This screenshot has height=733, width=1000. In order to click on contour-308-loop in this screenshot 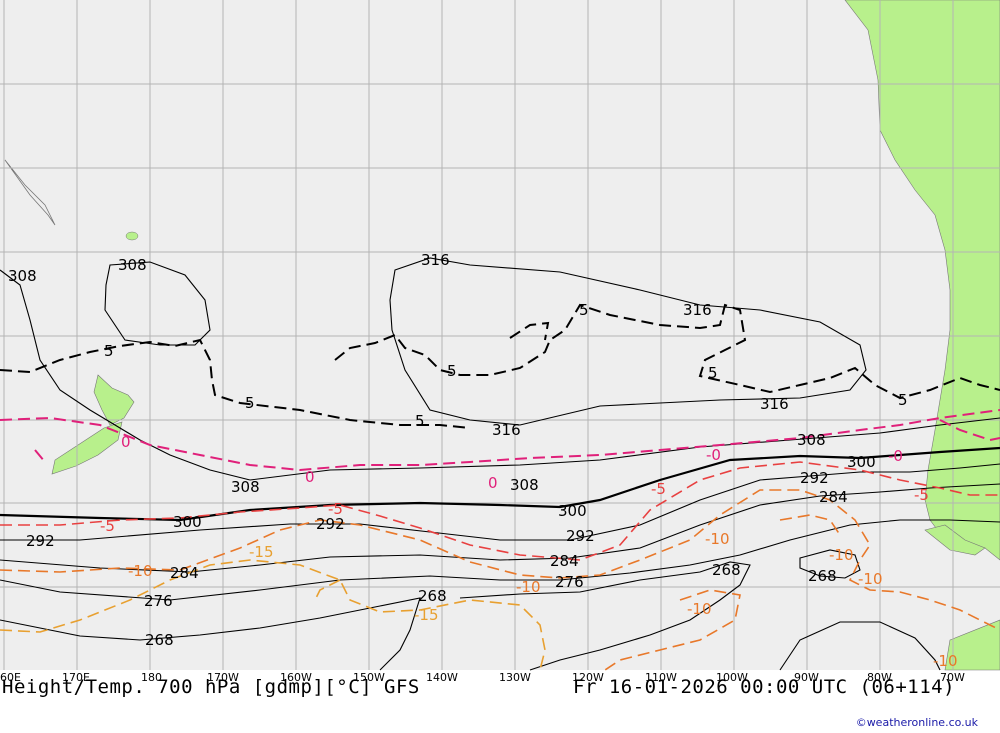, I will do `click(157, 303)`.